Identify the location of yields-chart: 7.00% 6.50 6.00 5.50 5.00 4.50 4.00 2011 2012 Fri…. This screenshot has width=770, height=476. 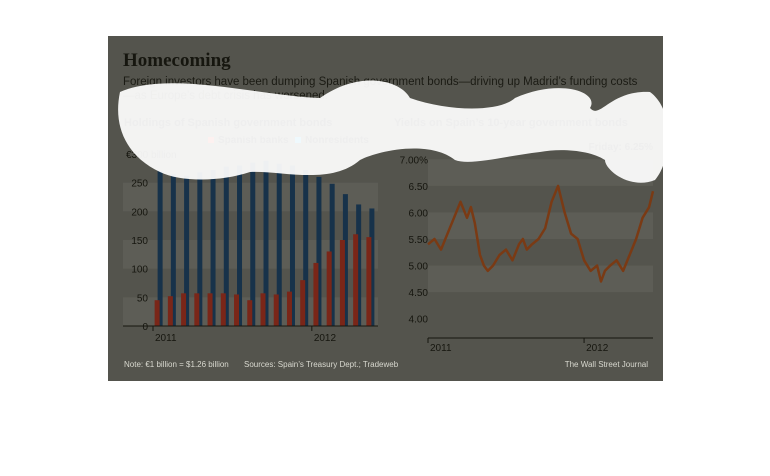
(527, 248).